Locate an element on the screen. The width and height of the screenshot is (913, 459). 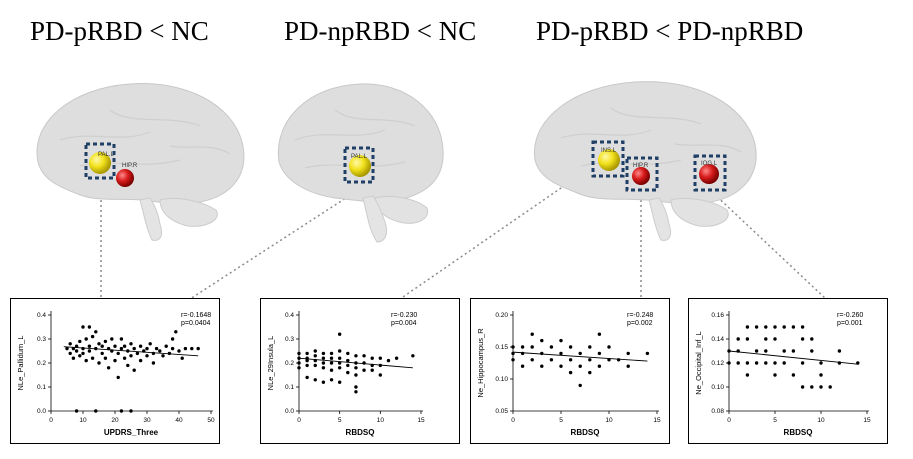
y-tick-label: 0.14 is located at coordinates (717, 339).